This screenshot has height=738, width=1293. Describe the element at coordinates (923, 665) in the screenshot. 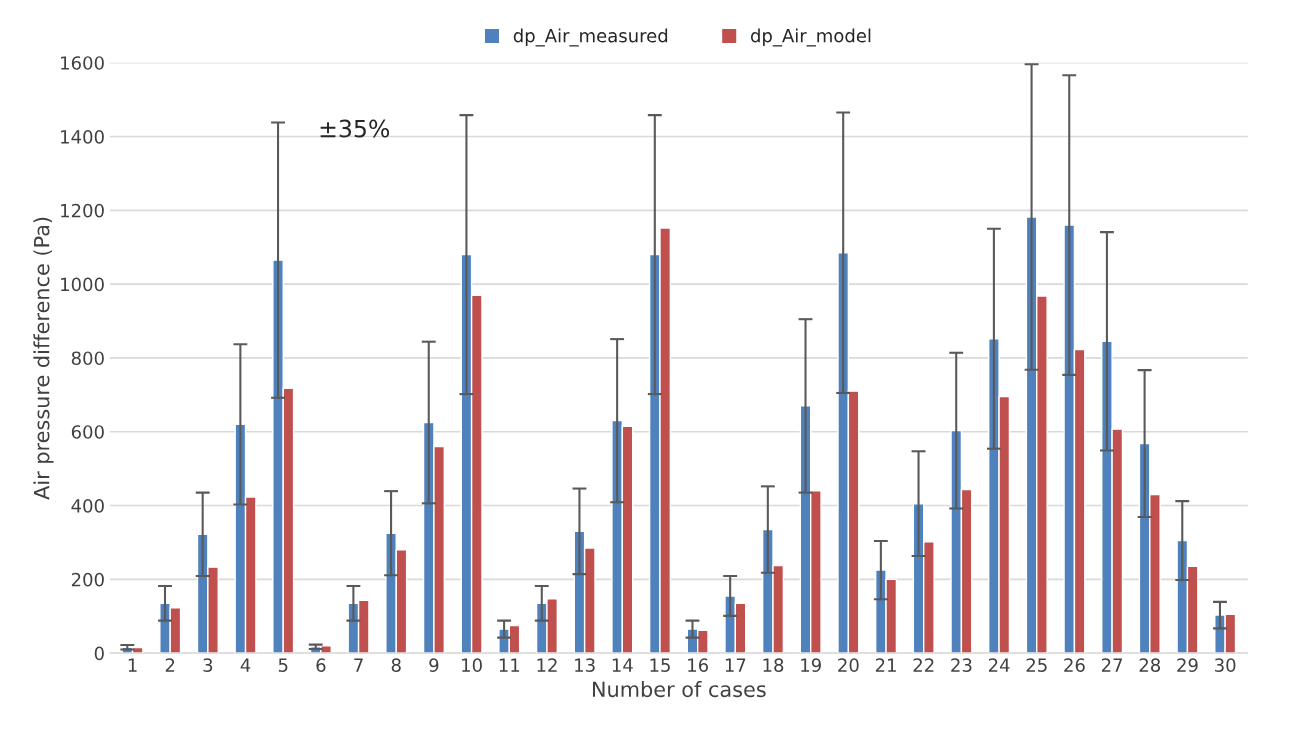

I see `x-tick-label: 22` at that location.